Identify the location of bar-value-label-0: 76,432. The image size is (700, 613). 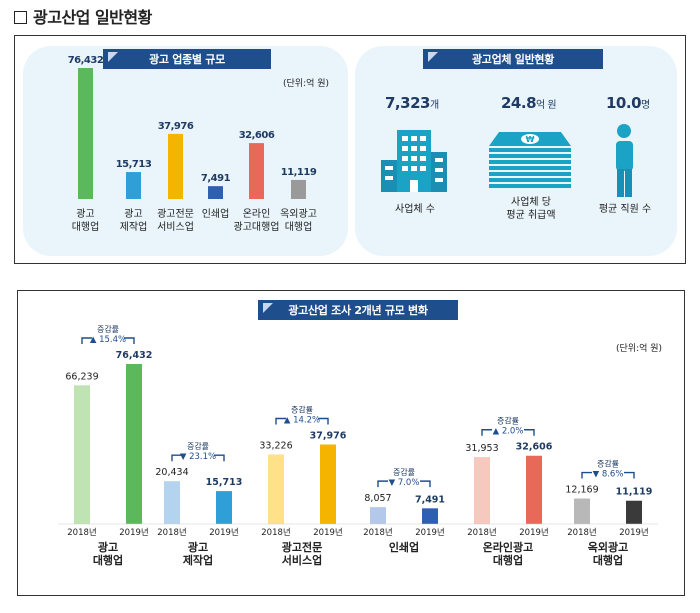
(86, 60).